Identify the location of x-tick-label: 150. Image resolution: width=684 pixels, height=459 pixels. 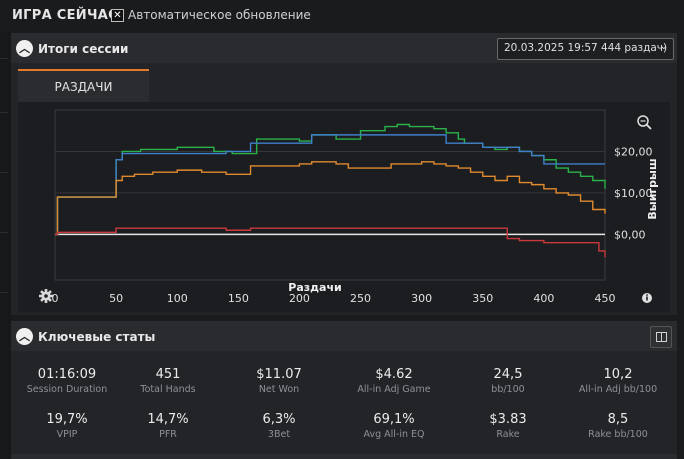
(238, 298).